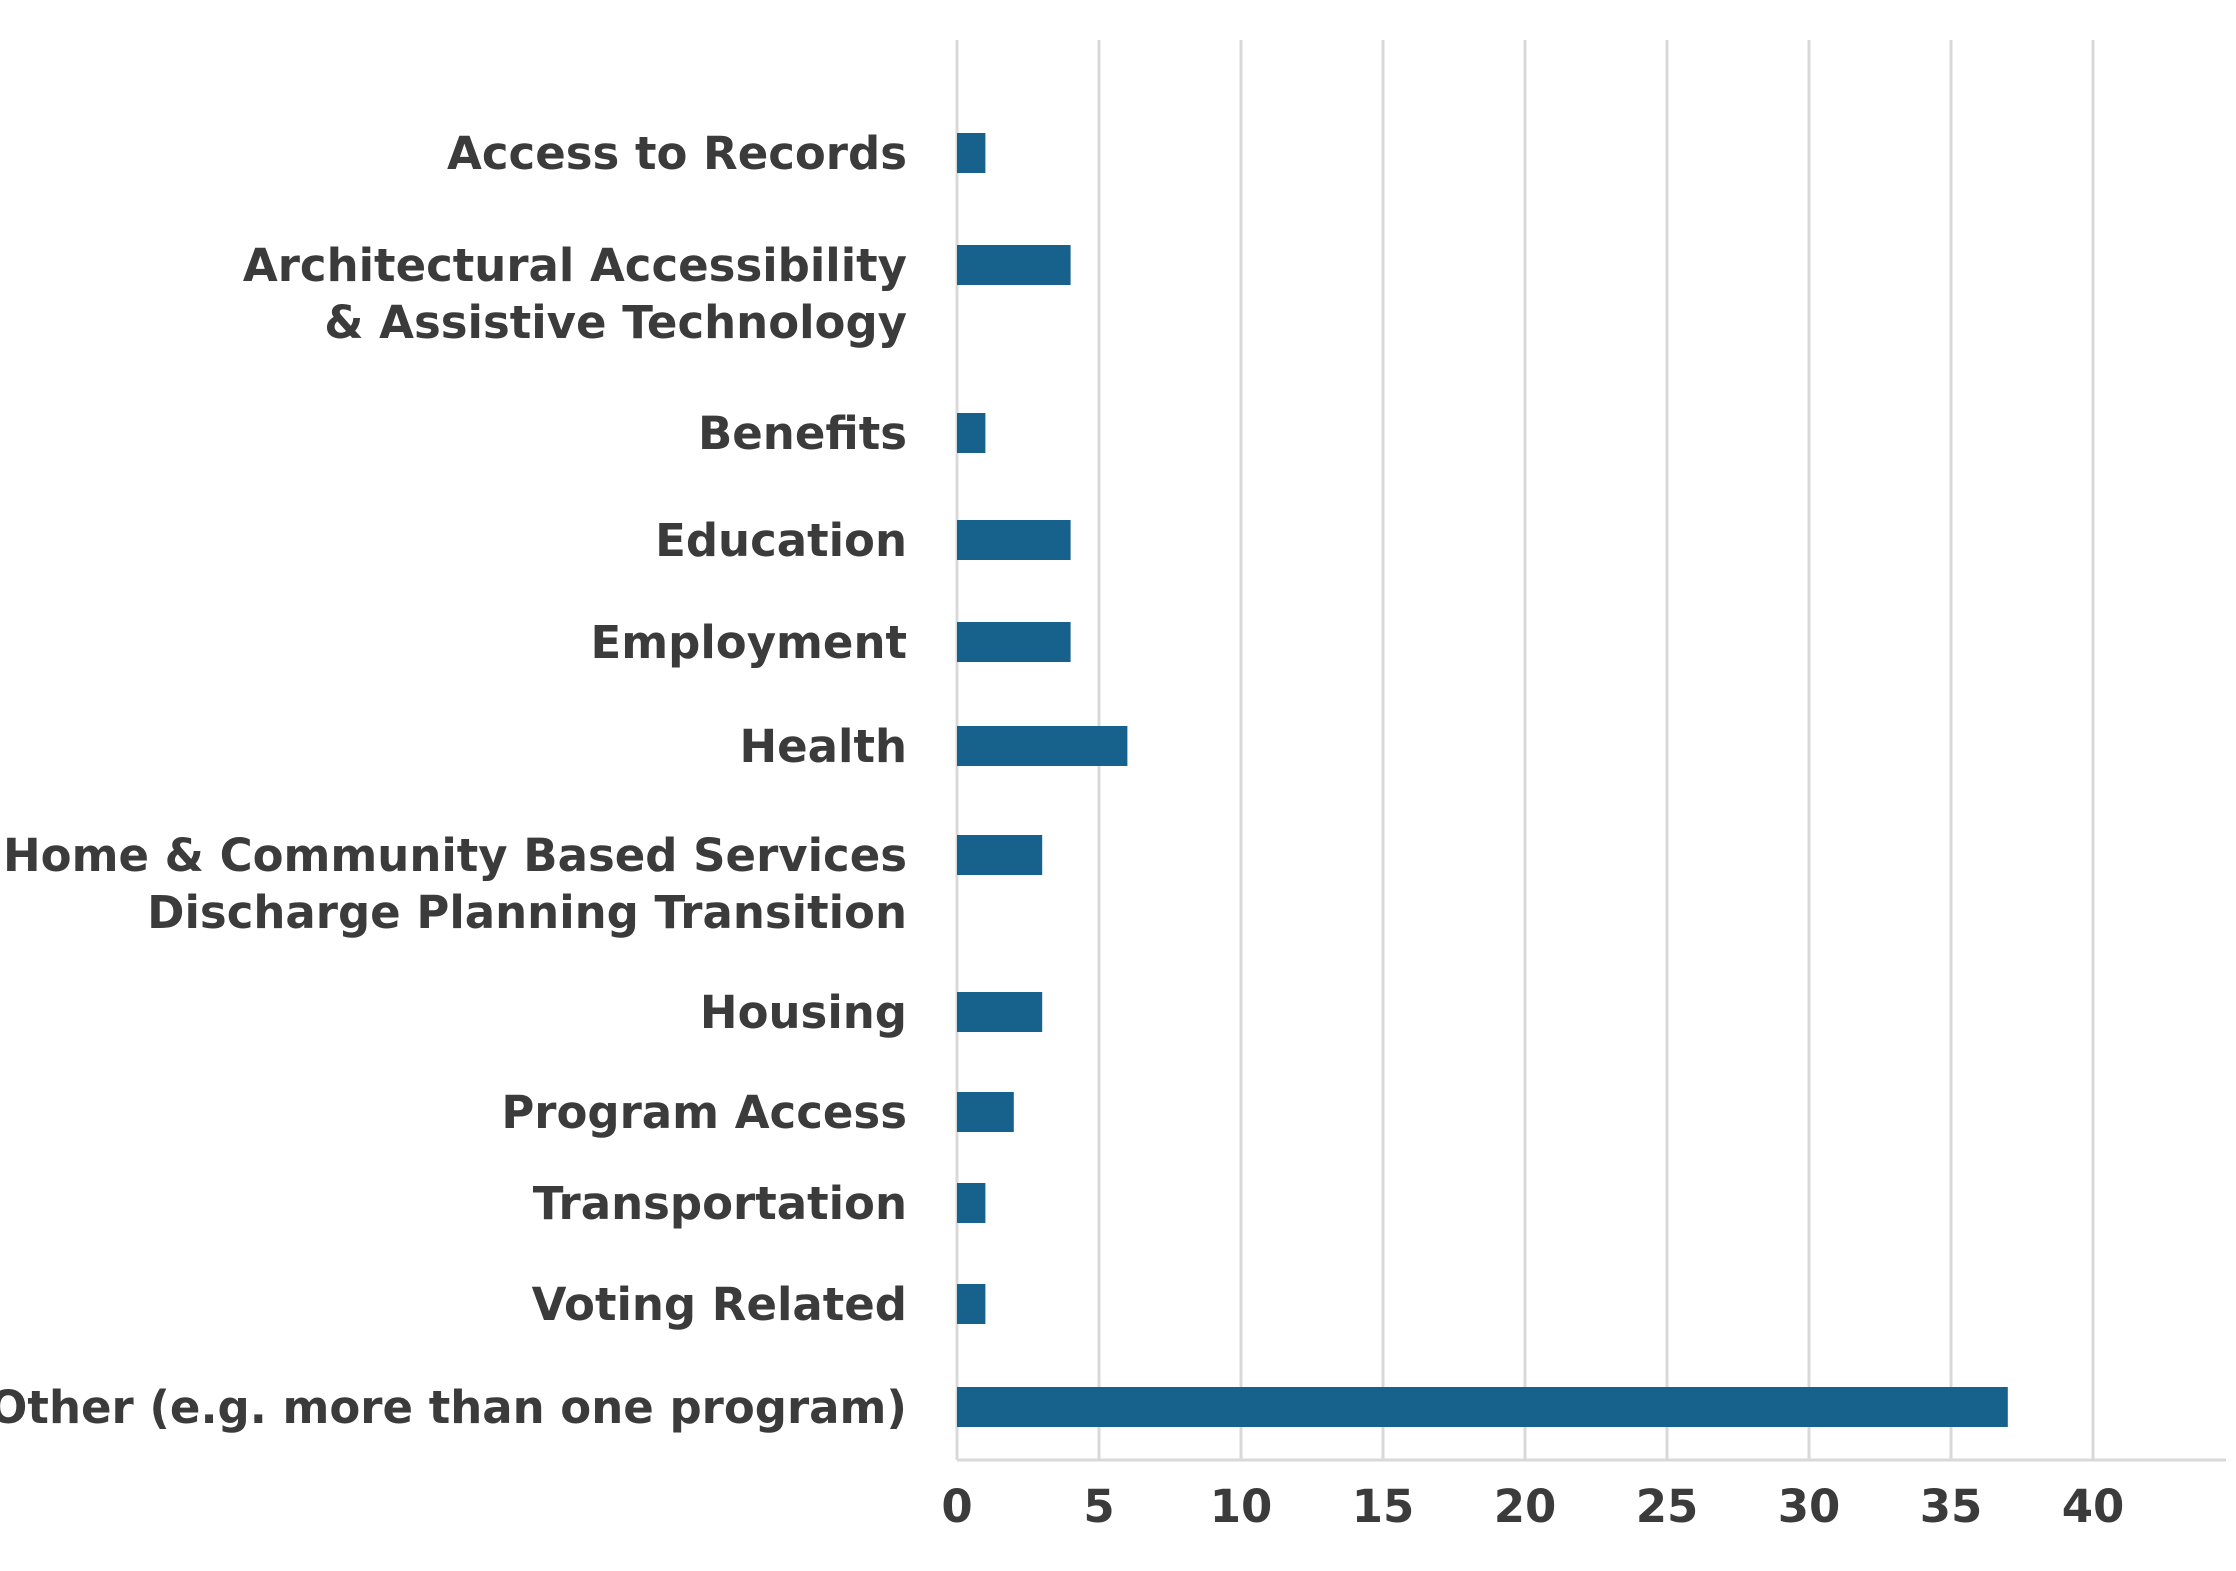 The height and width of the screenshot is (1571, 2236). What do you see at coordinates (1667, 1506) in the screenshot?
I see `x-tick-label-25: 25` at bounding box center [1667, 1506].